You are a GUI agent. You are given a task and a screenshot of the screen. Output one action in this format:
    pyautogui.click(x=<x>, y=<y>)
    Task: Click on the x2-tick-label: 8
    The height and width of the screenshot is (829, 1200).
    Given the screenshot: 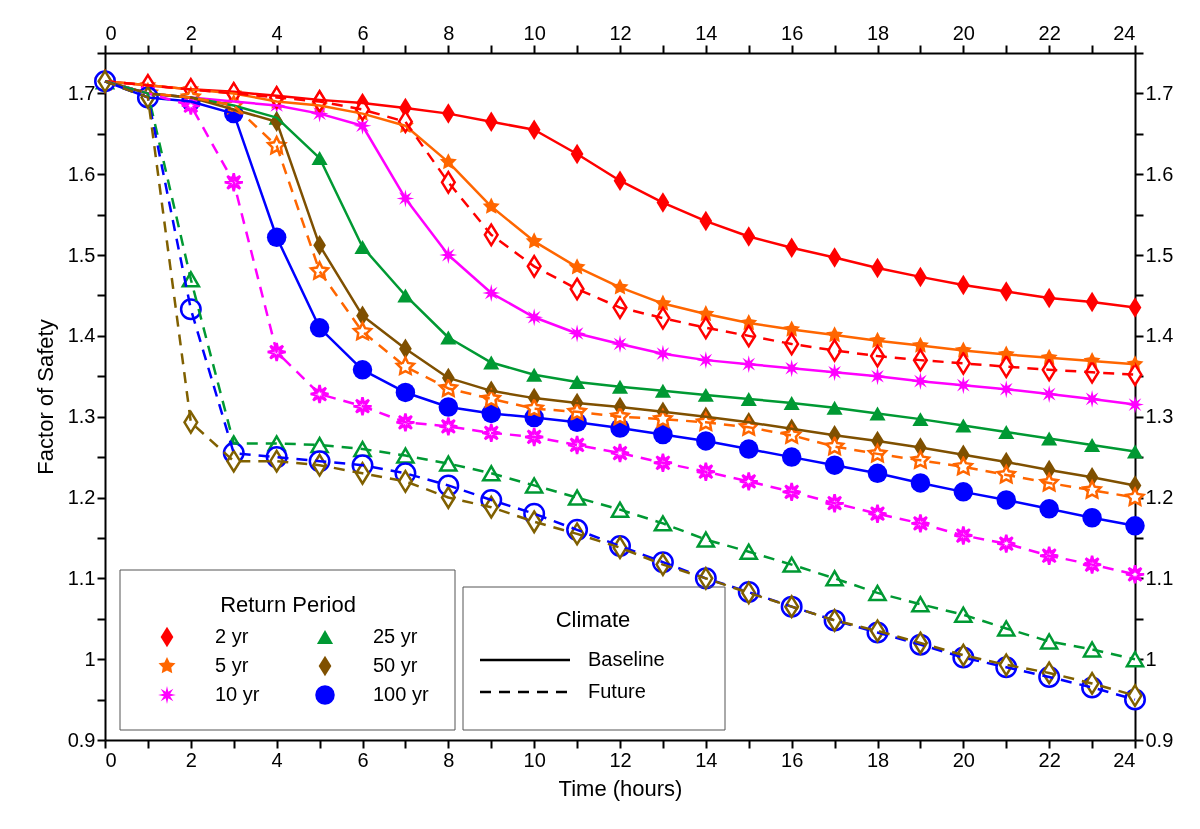 What is the action you would take?
    pyautogui.click(x=449, y=32)
    